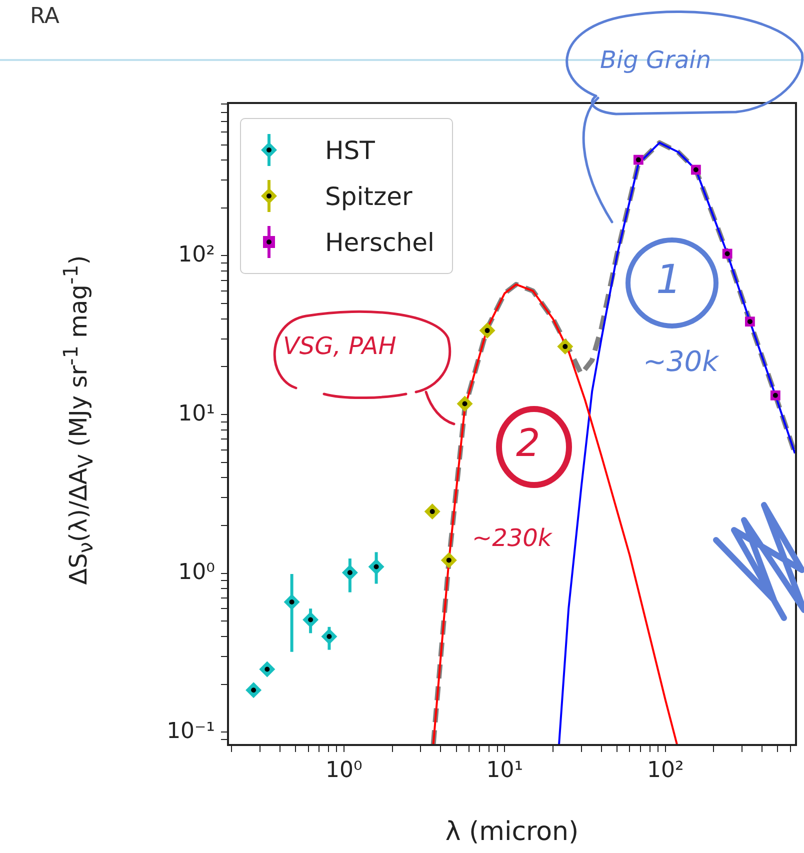 This screenshot has width=804, height=853. I want to click on annotation: VSG, PAH, so click(339, 346).